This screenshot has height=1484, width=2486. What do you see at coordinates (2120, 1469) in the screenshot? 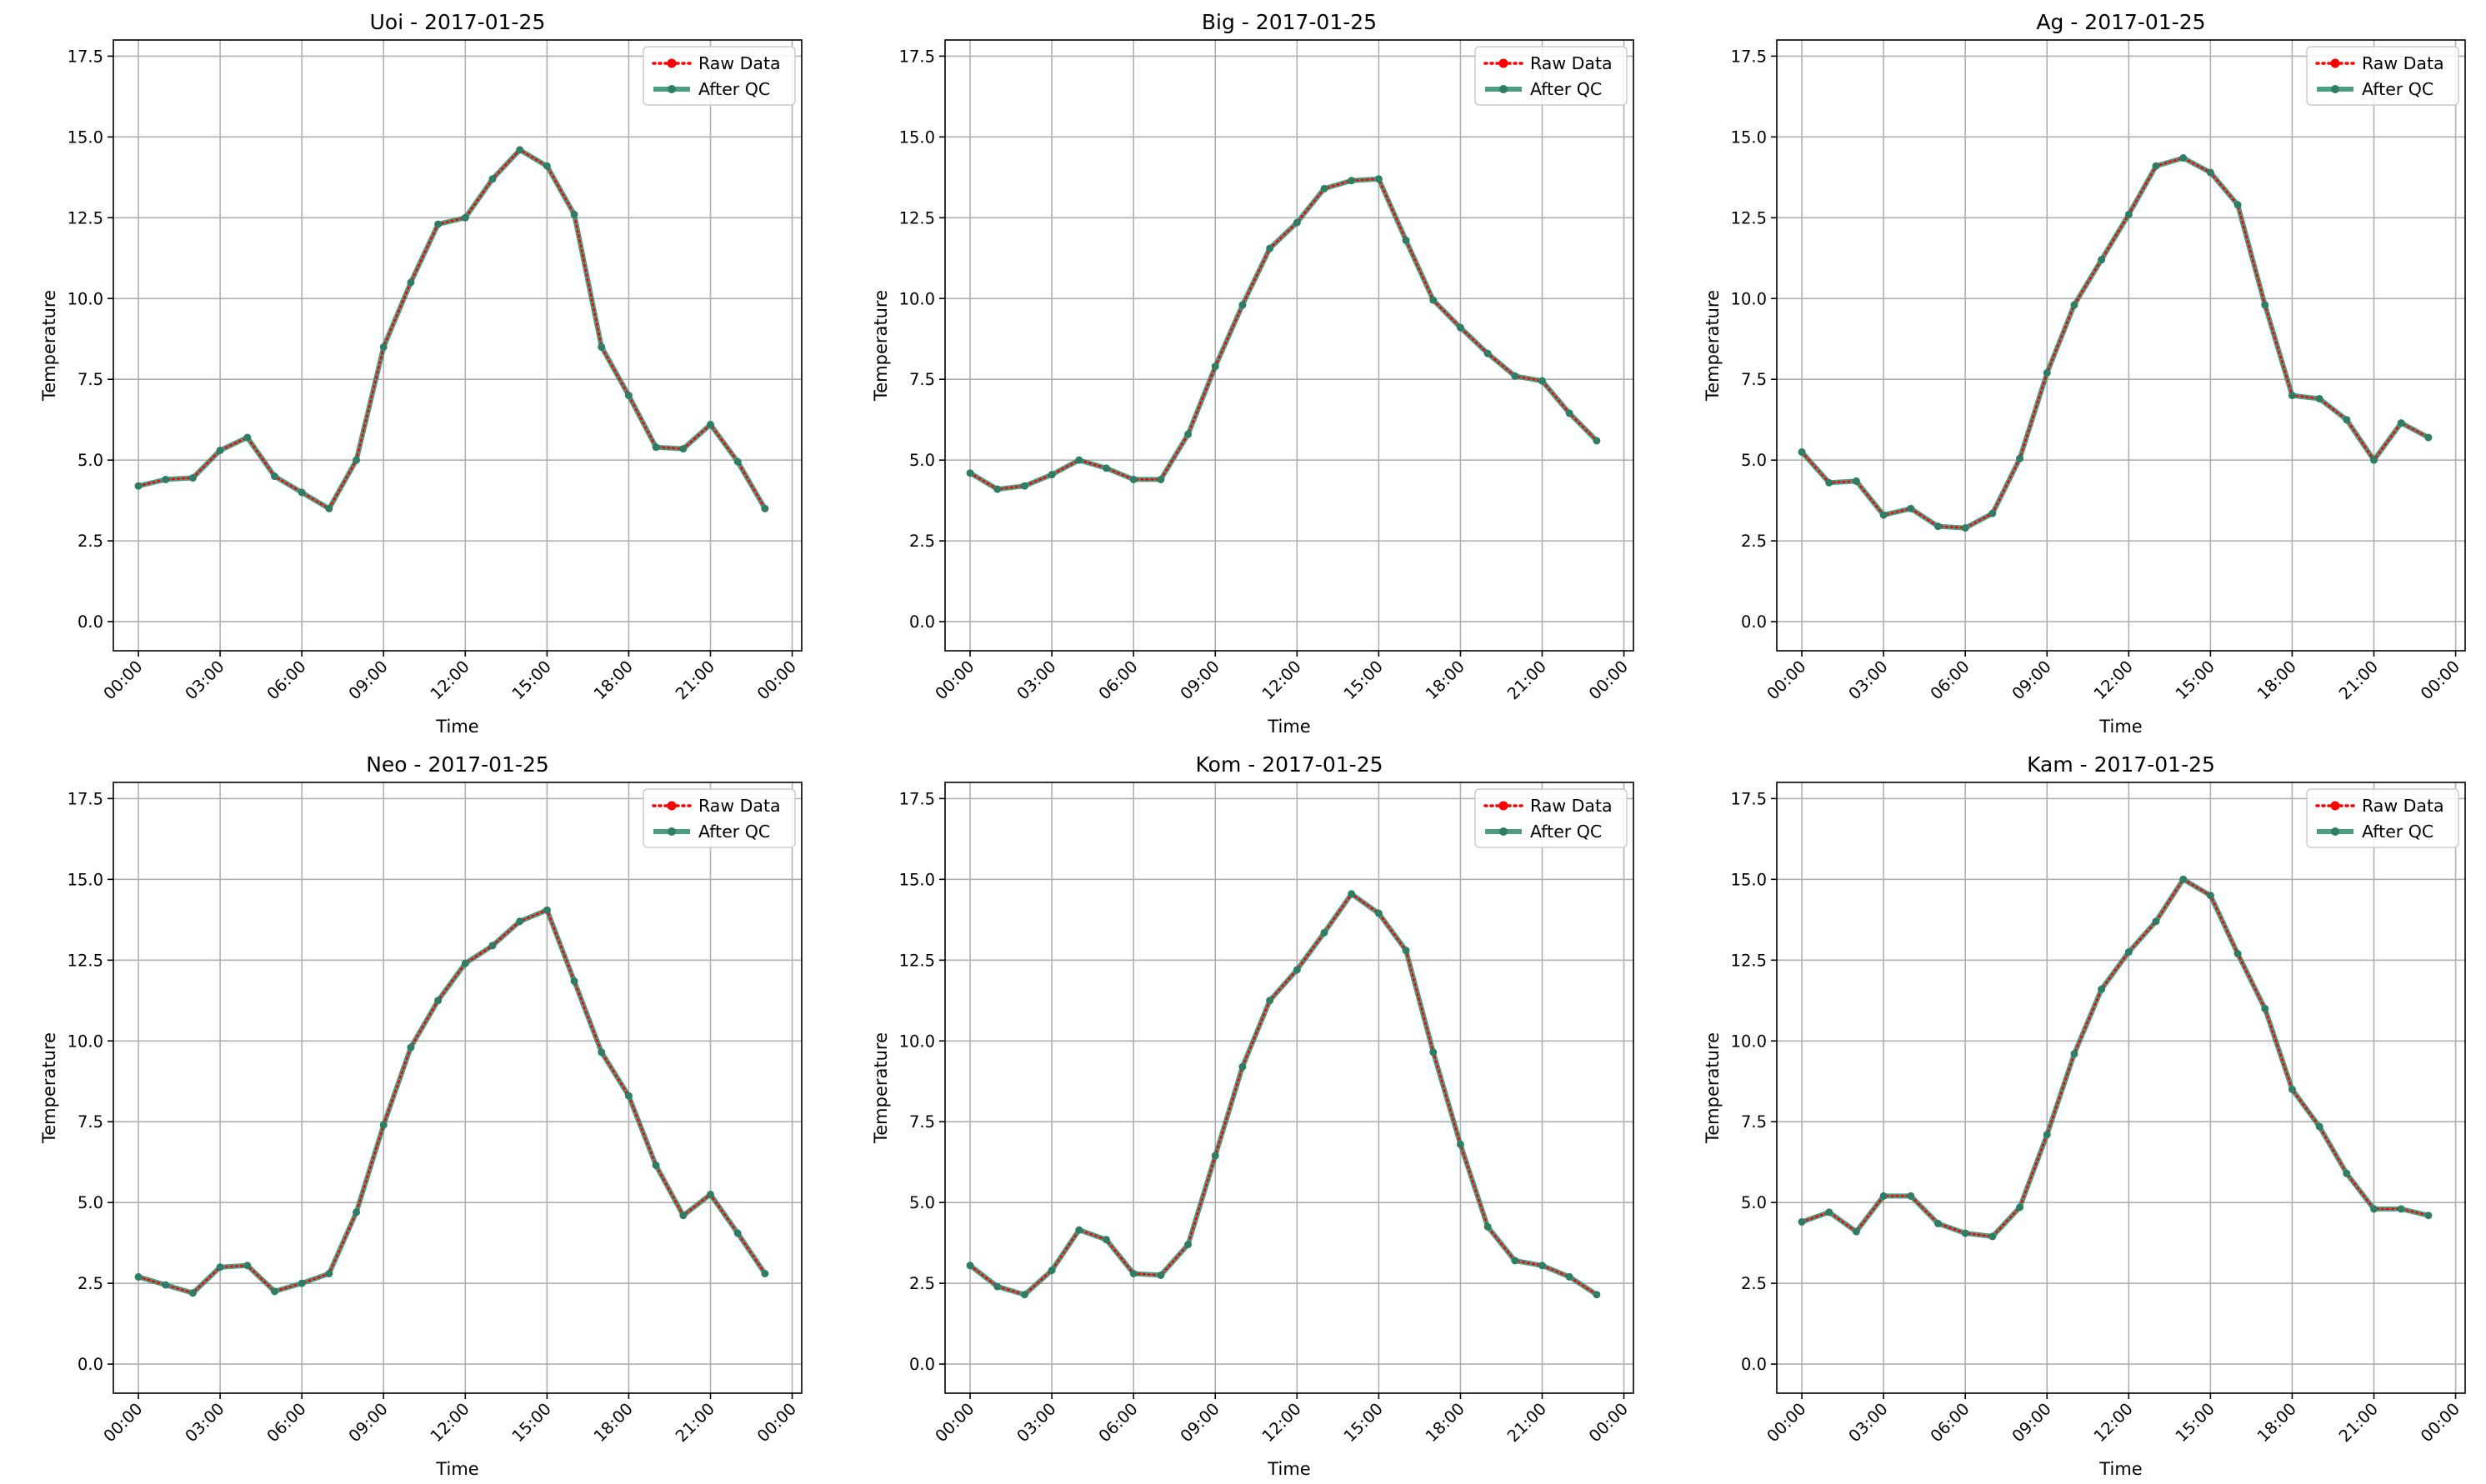
I see `x-axis-label: Time` at bounding box center [2120, 1469].